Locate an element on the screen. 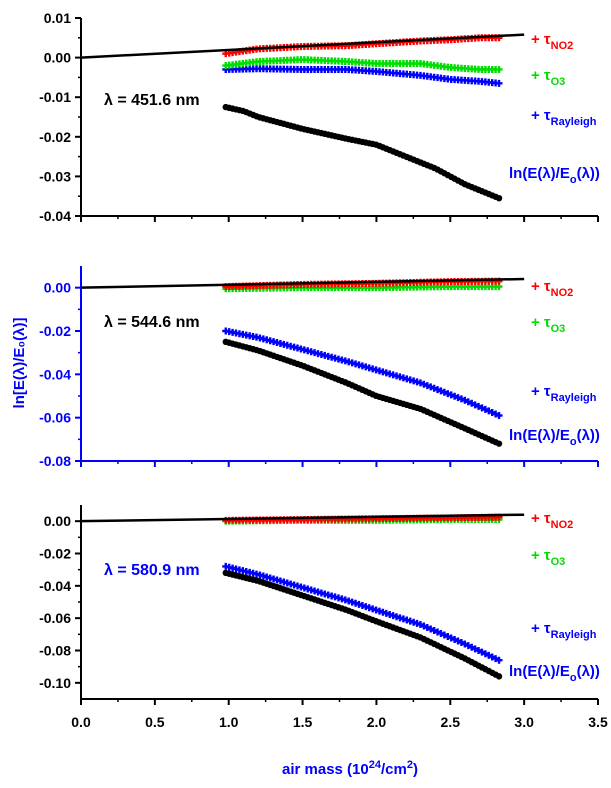 This screenshot has height=788, width=611. y-axis-title: ln[E(λ)/E₀(λ)] is located at coordinates (19, 363).